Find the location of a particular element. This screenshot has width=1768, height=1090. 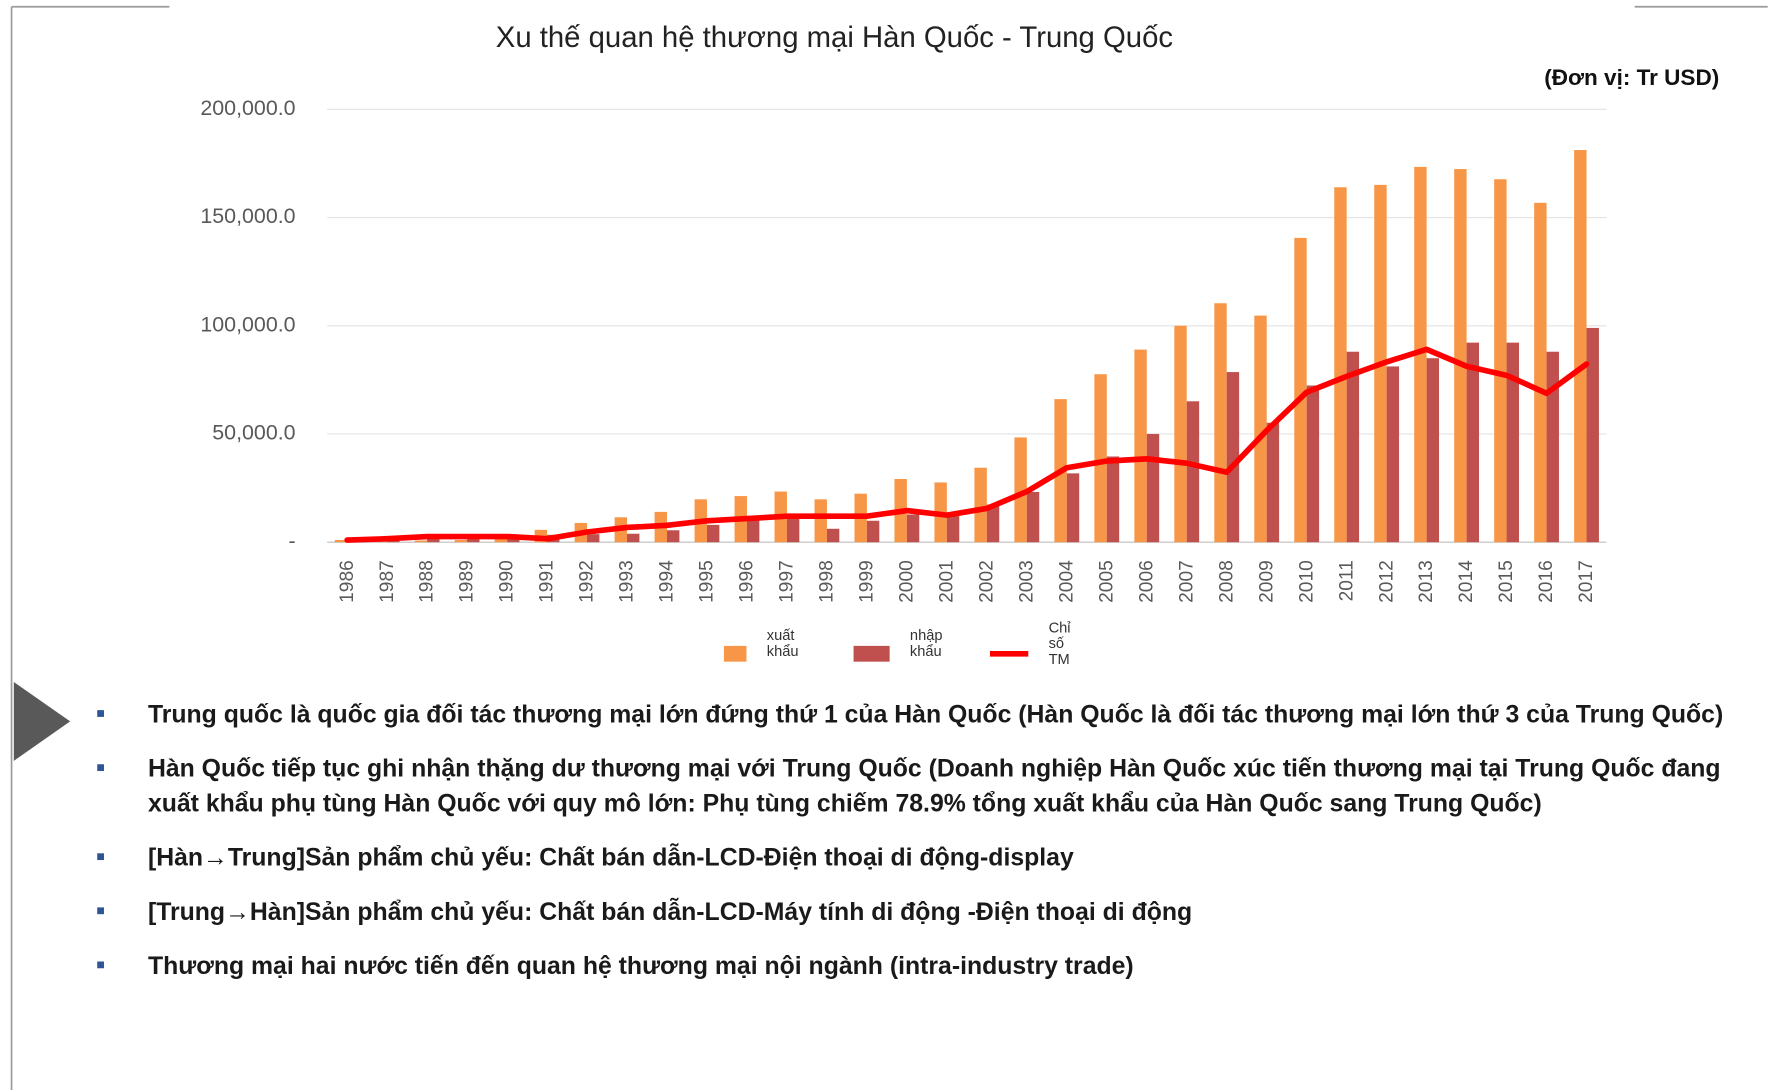

x-tick-label: 2011 is located at coordinates (1346, 580).